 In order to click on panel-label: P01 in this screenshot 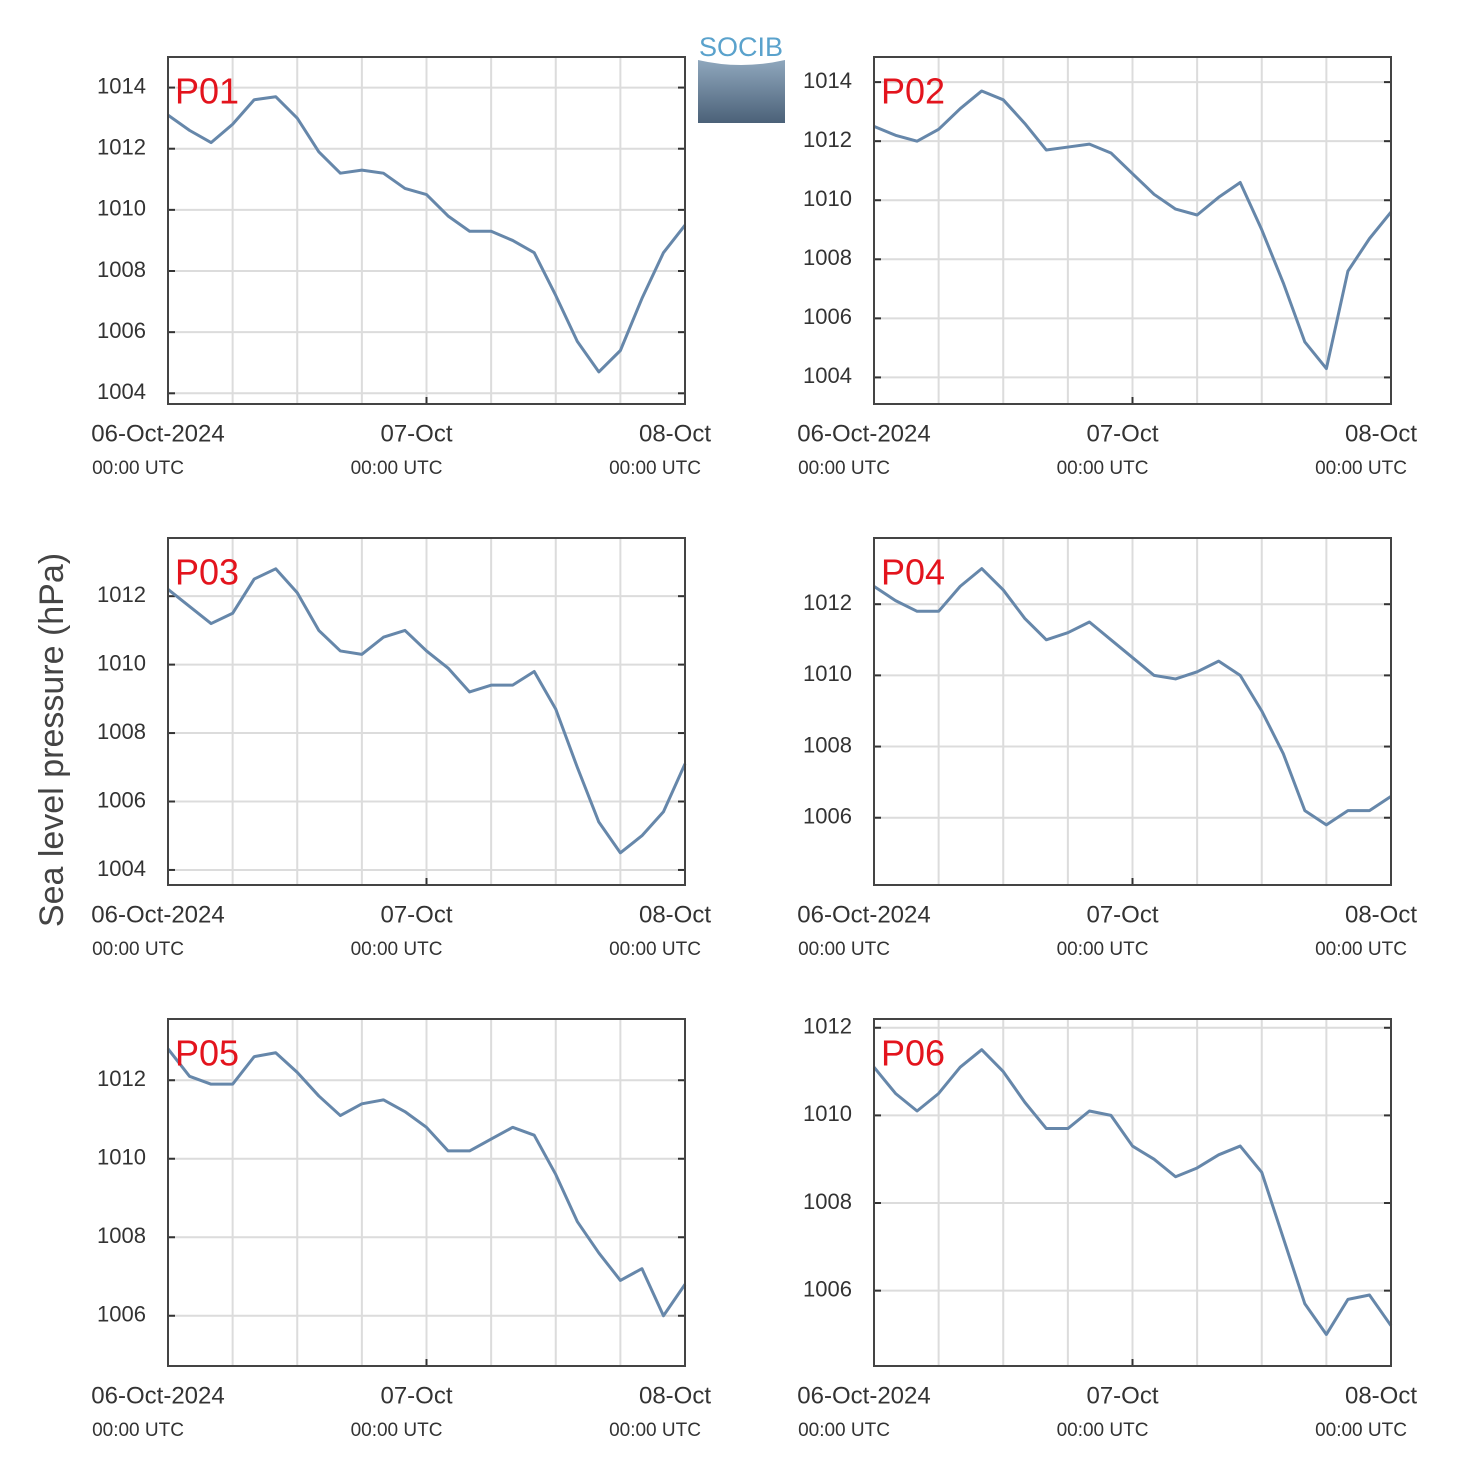, I will do `click(207, 91)`.